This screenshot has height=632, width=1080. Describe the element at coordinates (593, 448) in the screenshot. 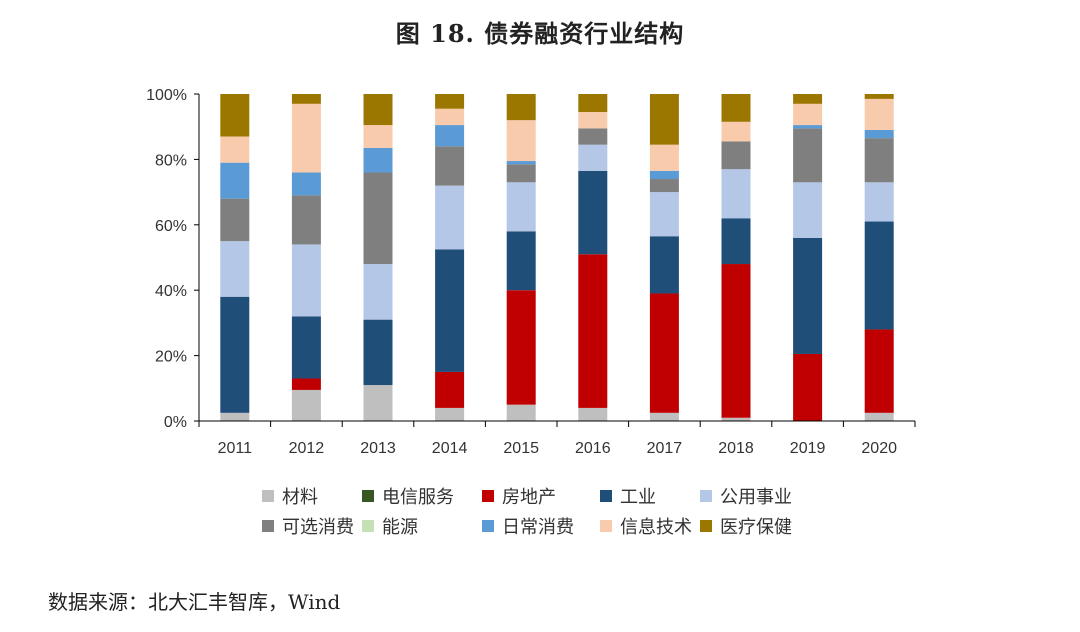

I see `x-tick-label: 2016` at that location.